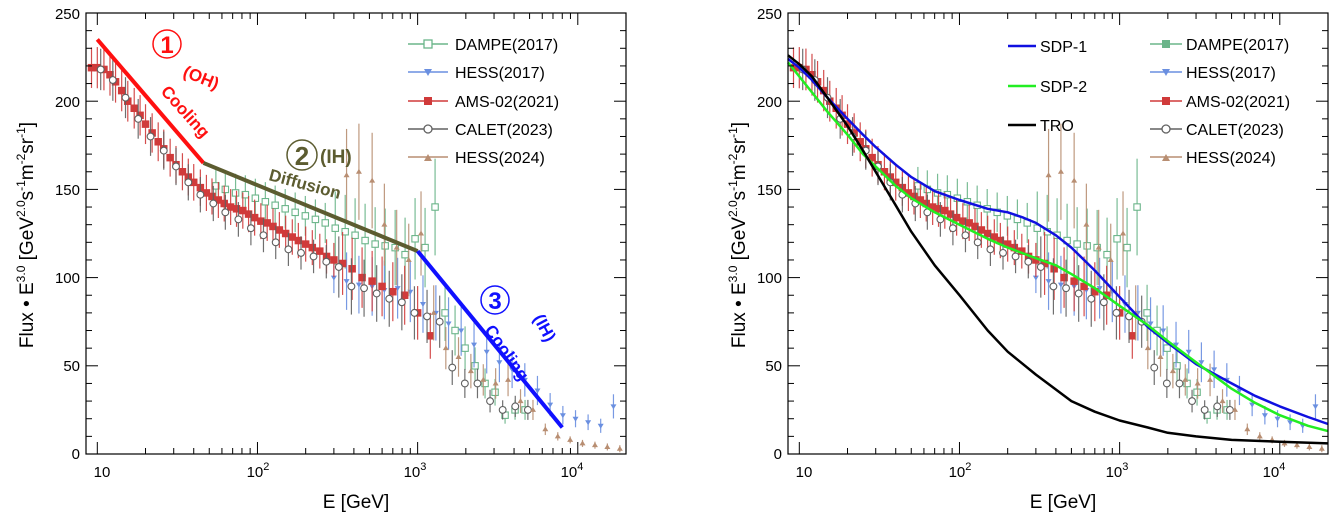 The height and width of the screenshot is (522, 1333). I want to click on right-xtick-10000: 104, so click(1274, 471).